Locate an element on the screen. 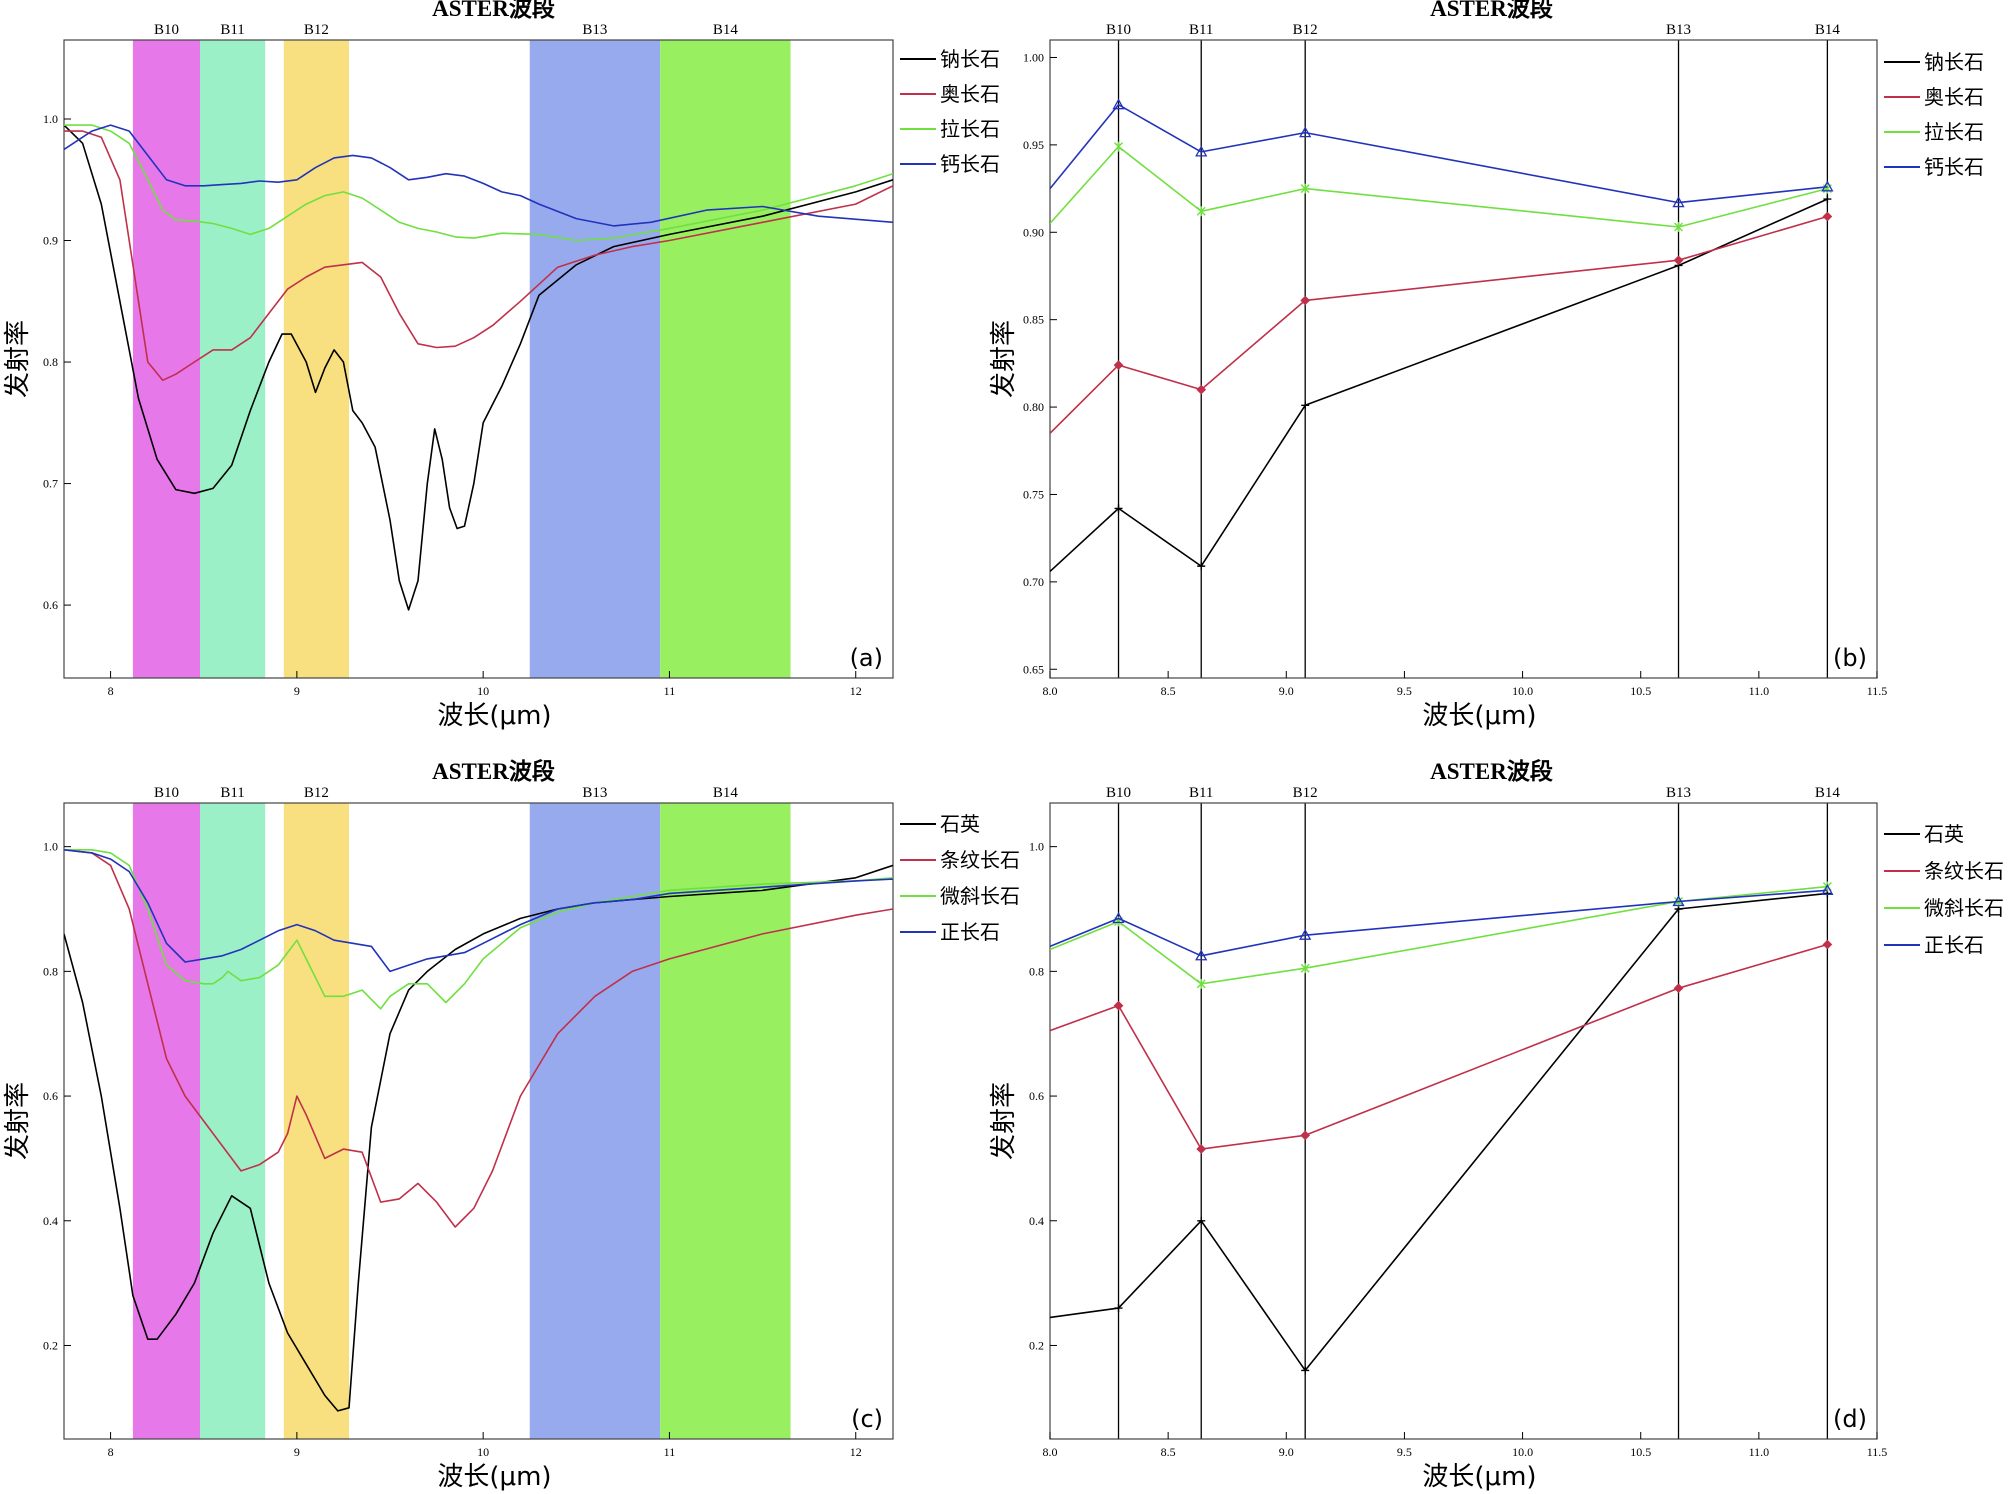  x-tick-label: 8 is located at coordinates (111, 691).